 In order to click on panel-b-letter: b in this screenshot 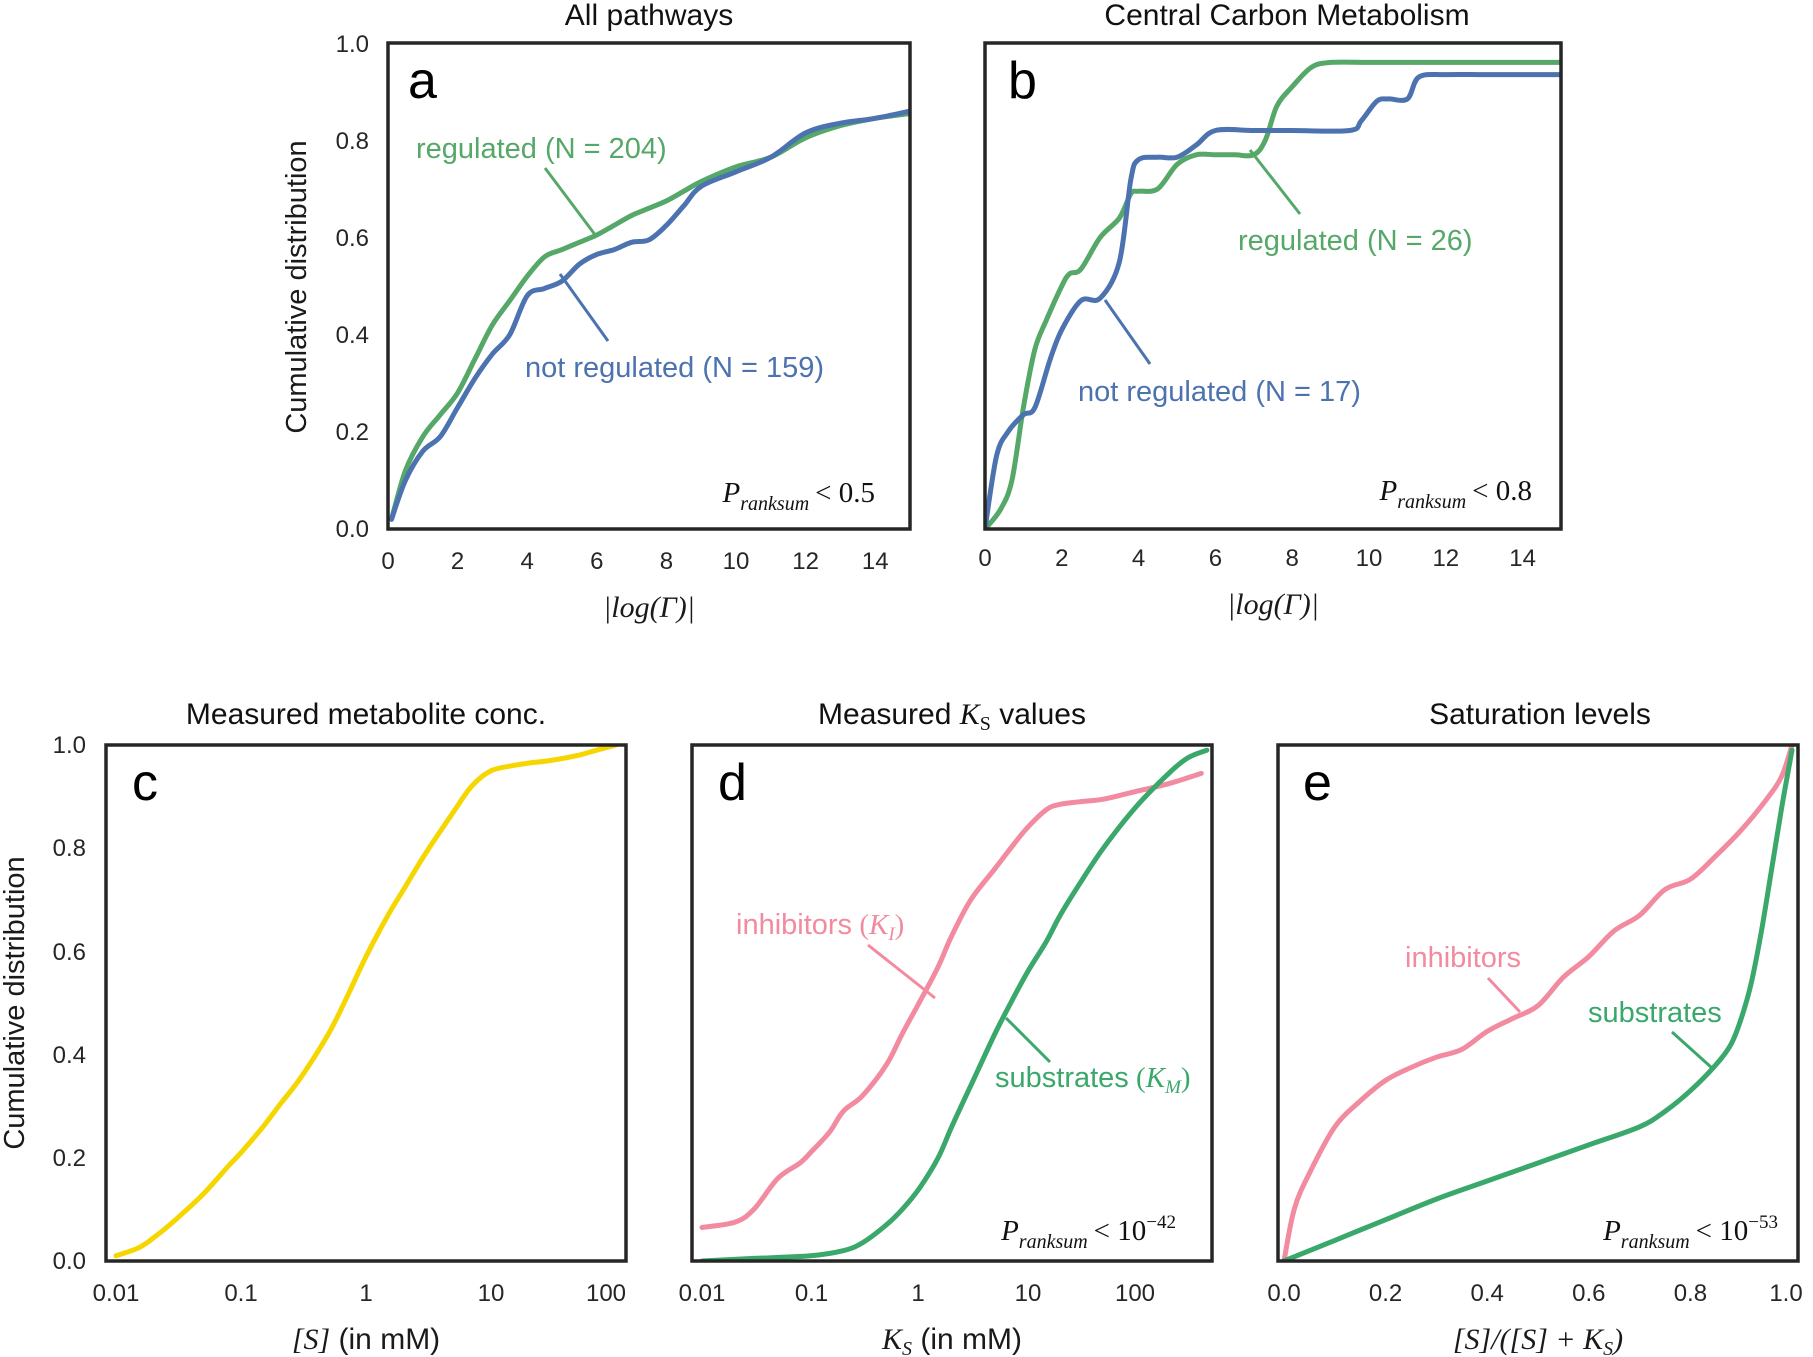, I will do `click(1022, 81)`.